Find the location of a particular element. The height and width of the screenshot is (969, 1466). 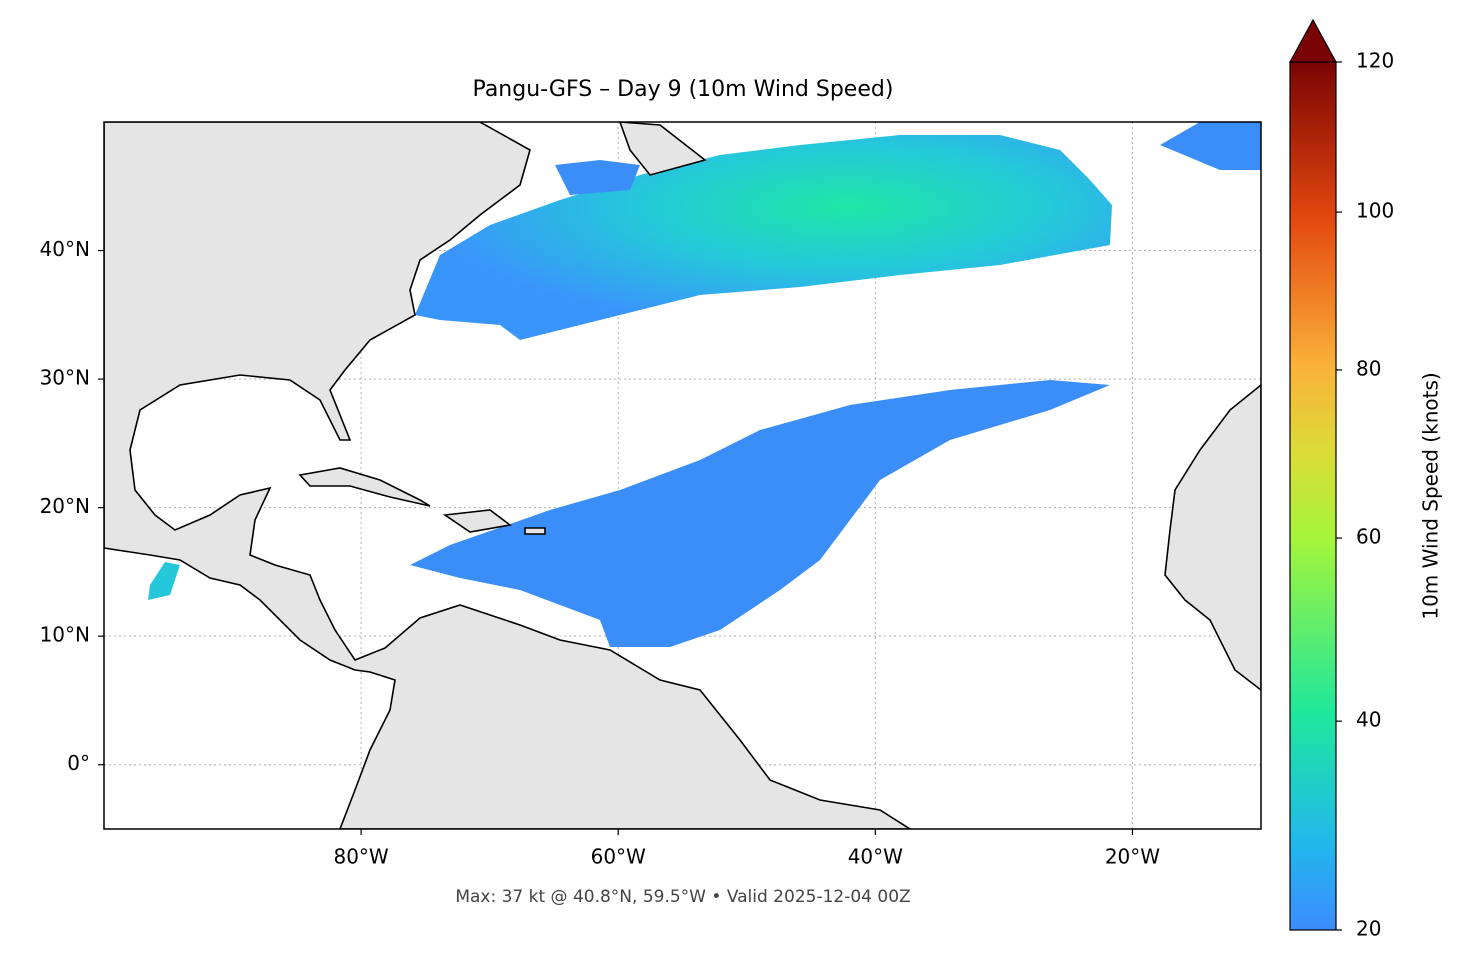

x-tick-label: 80°W is located at coordinates (360, 857).